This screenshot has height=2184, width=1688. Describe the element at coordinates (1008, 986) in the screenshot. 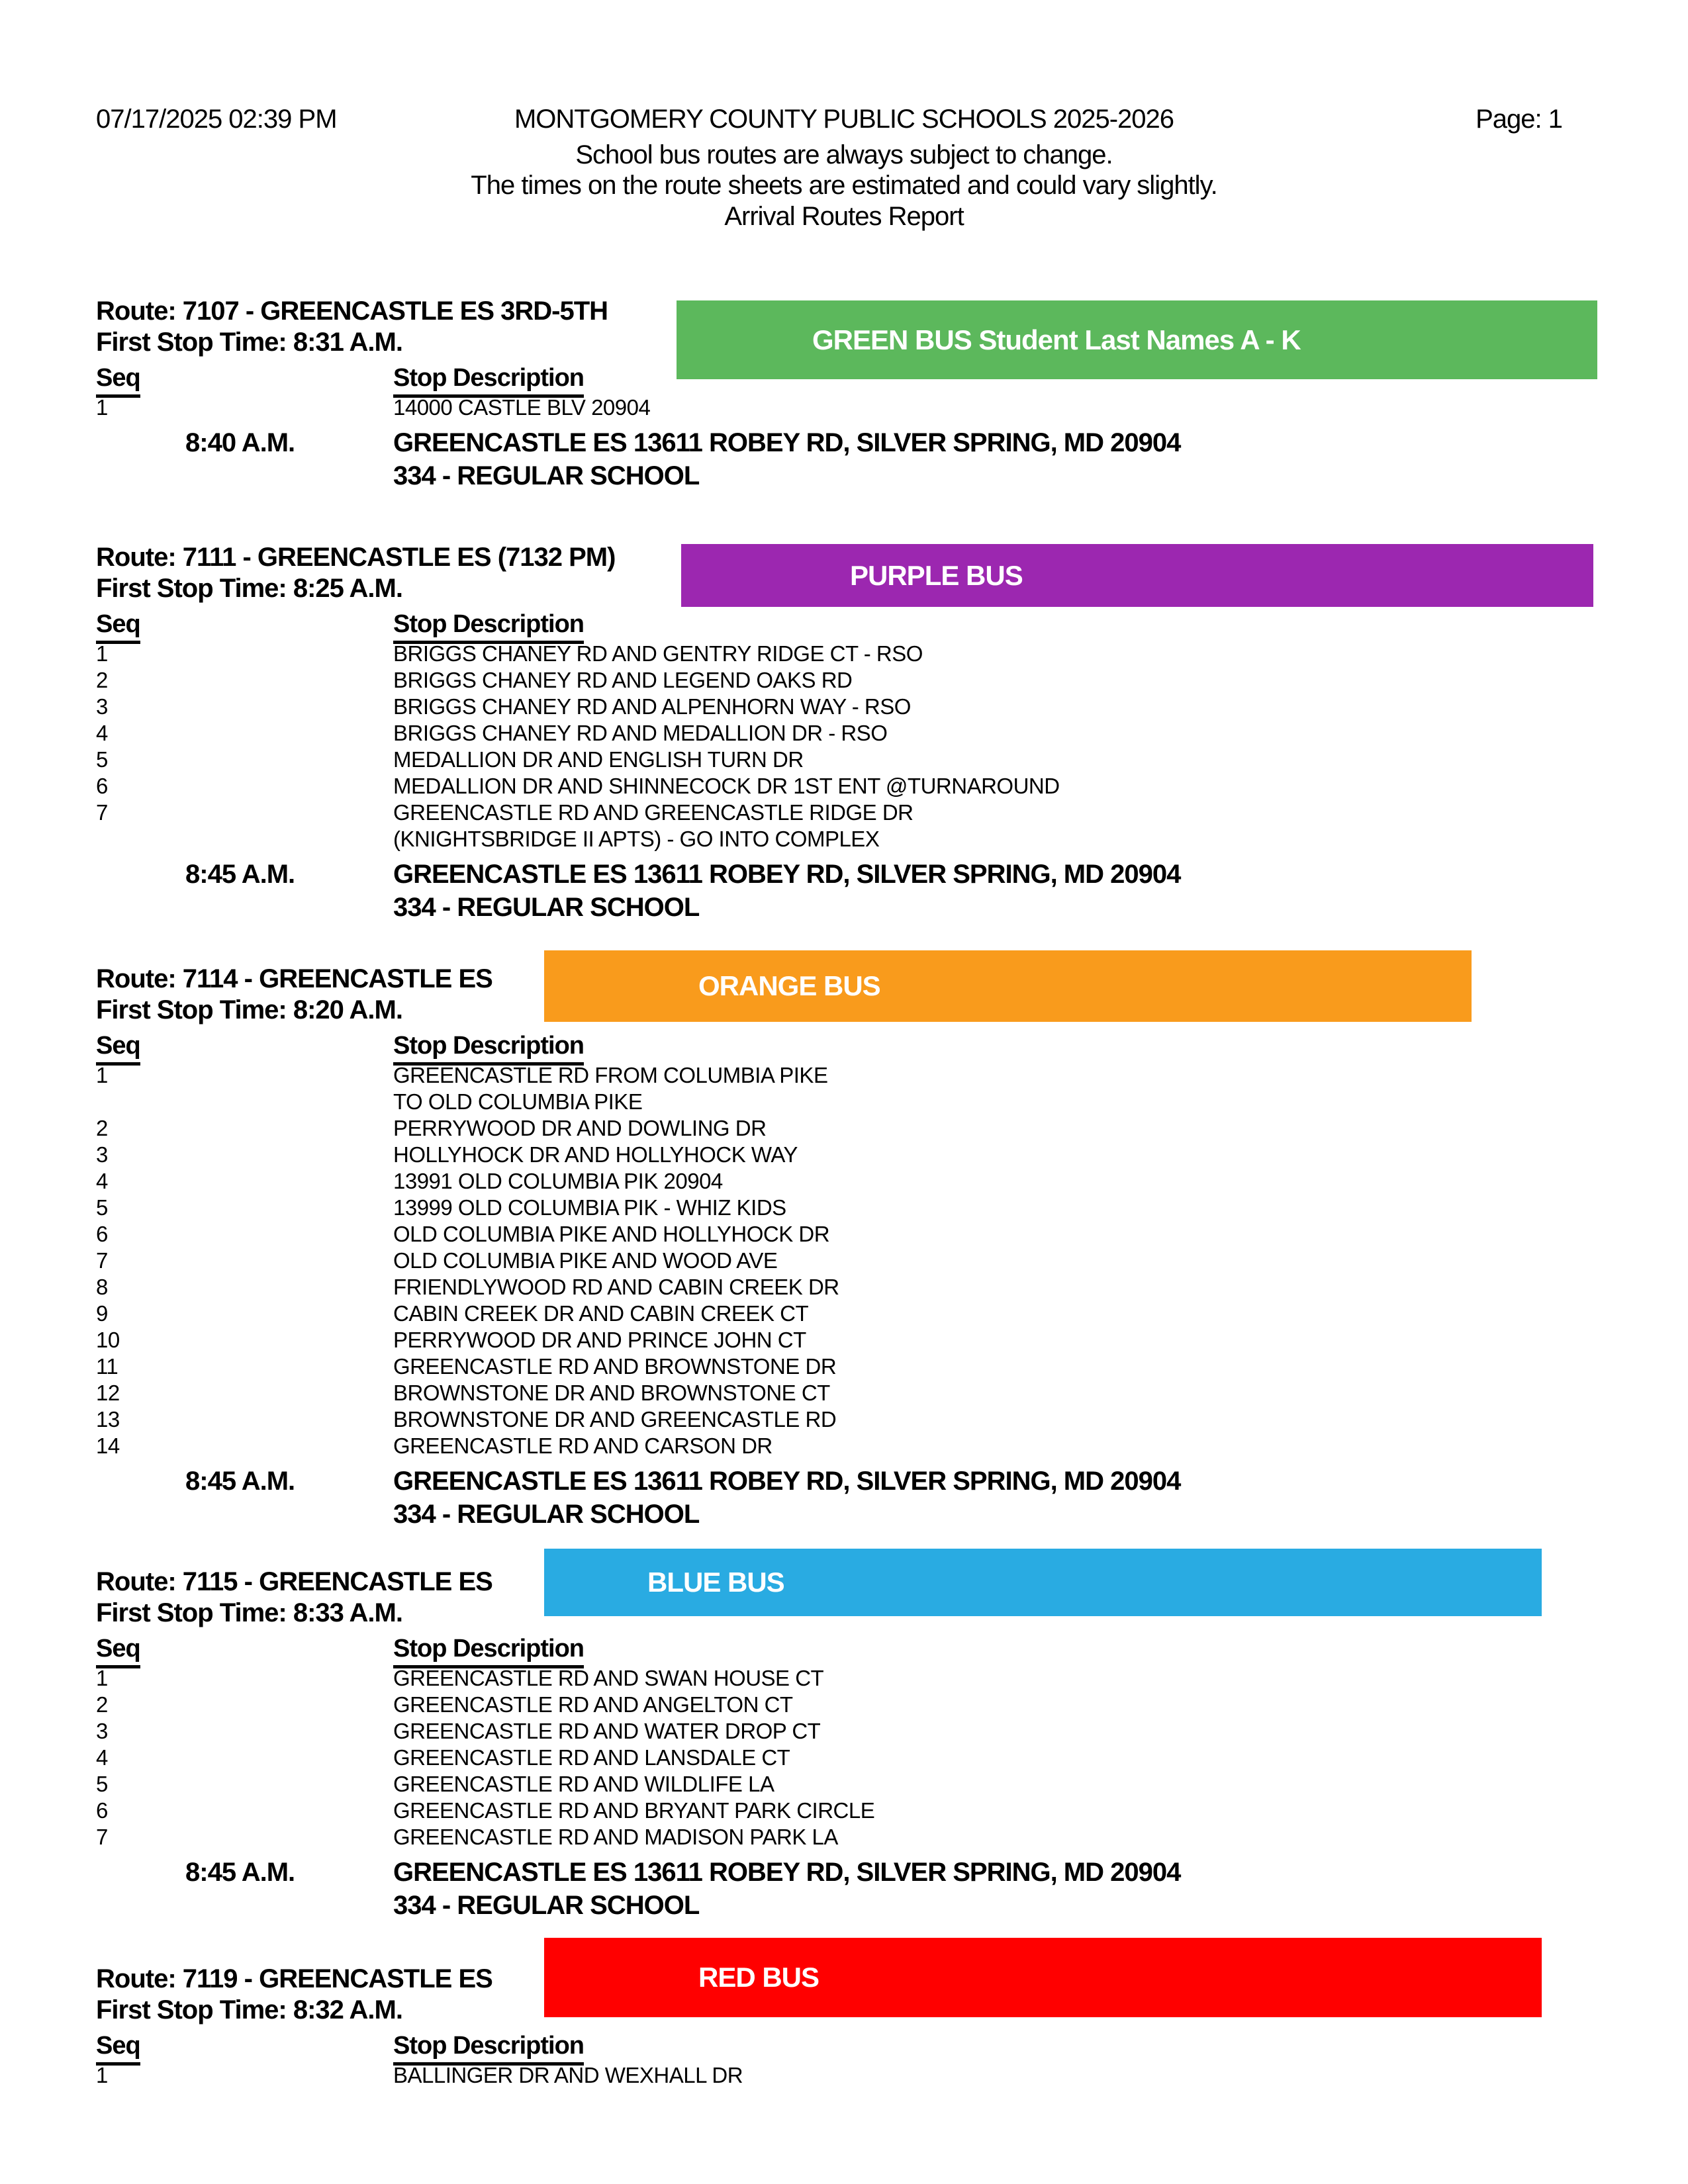

I see `orange-bus-banner: ORANGE BUS` at that location.